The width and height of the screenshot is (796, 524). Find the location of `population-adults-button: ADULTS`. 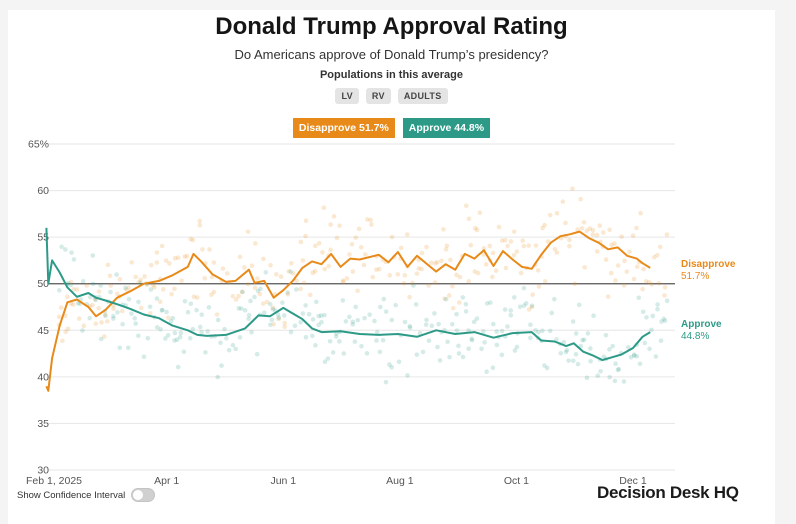

population-adults-button: ADULTS is located at coordinates (422, 96).